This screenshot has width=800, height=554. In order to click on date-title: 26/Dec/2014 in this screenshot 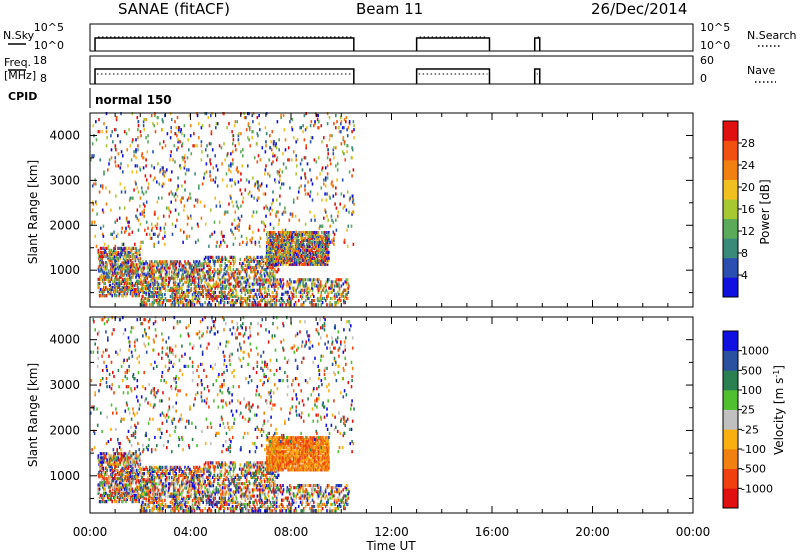, I will do `click(639, 9)`.